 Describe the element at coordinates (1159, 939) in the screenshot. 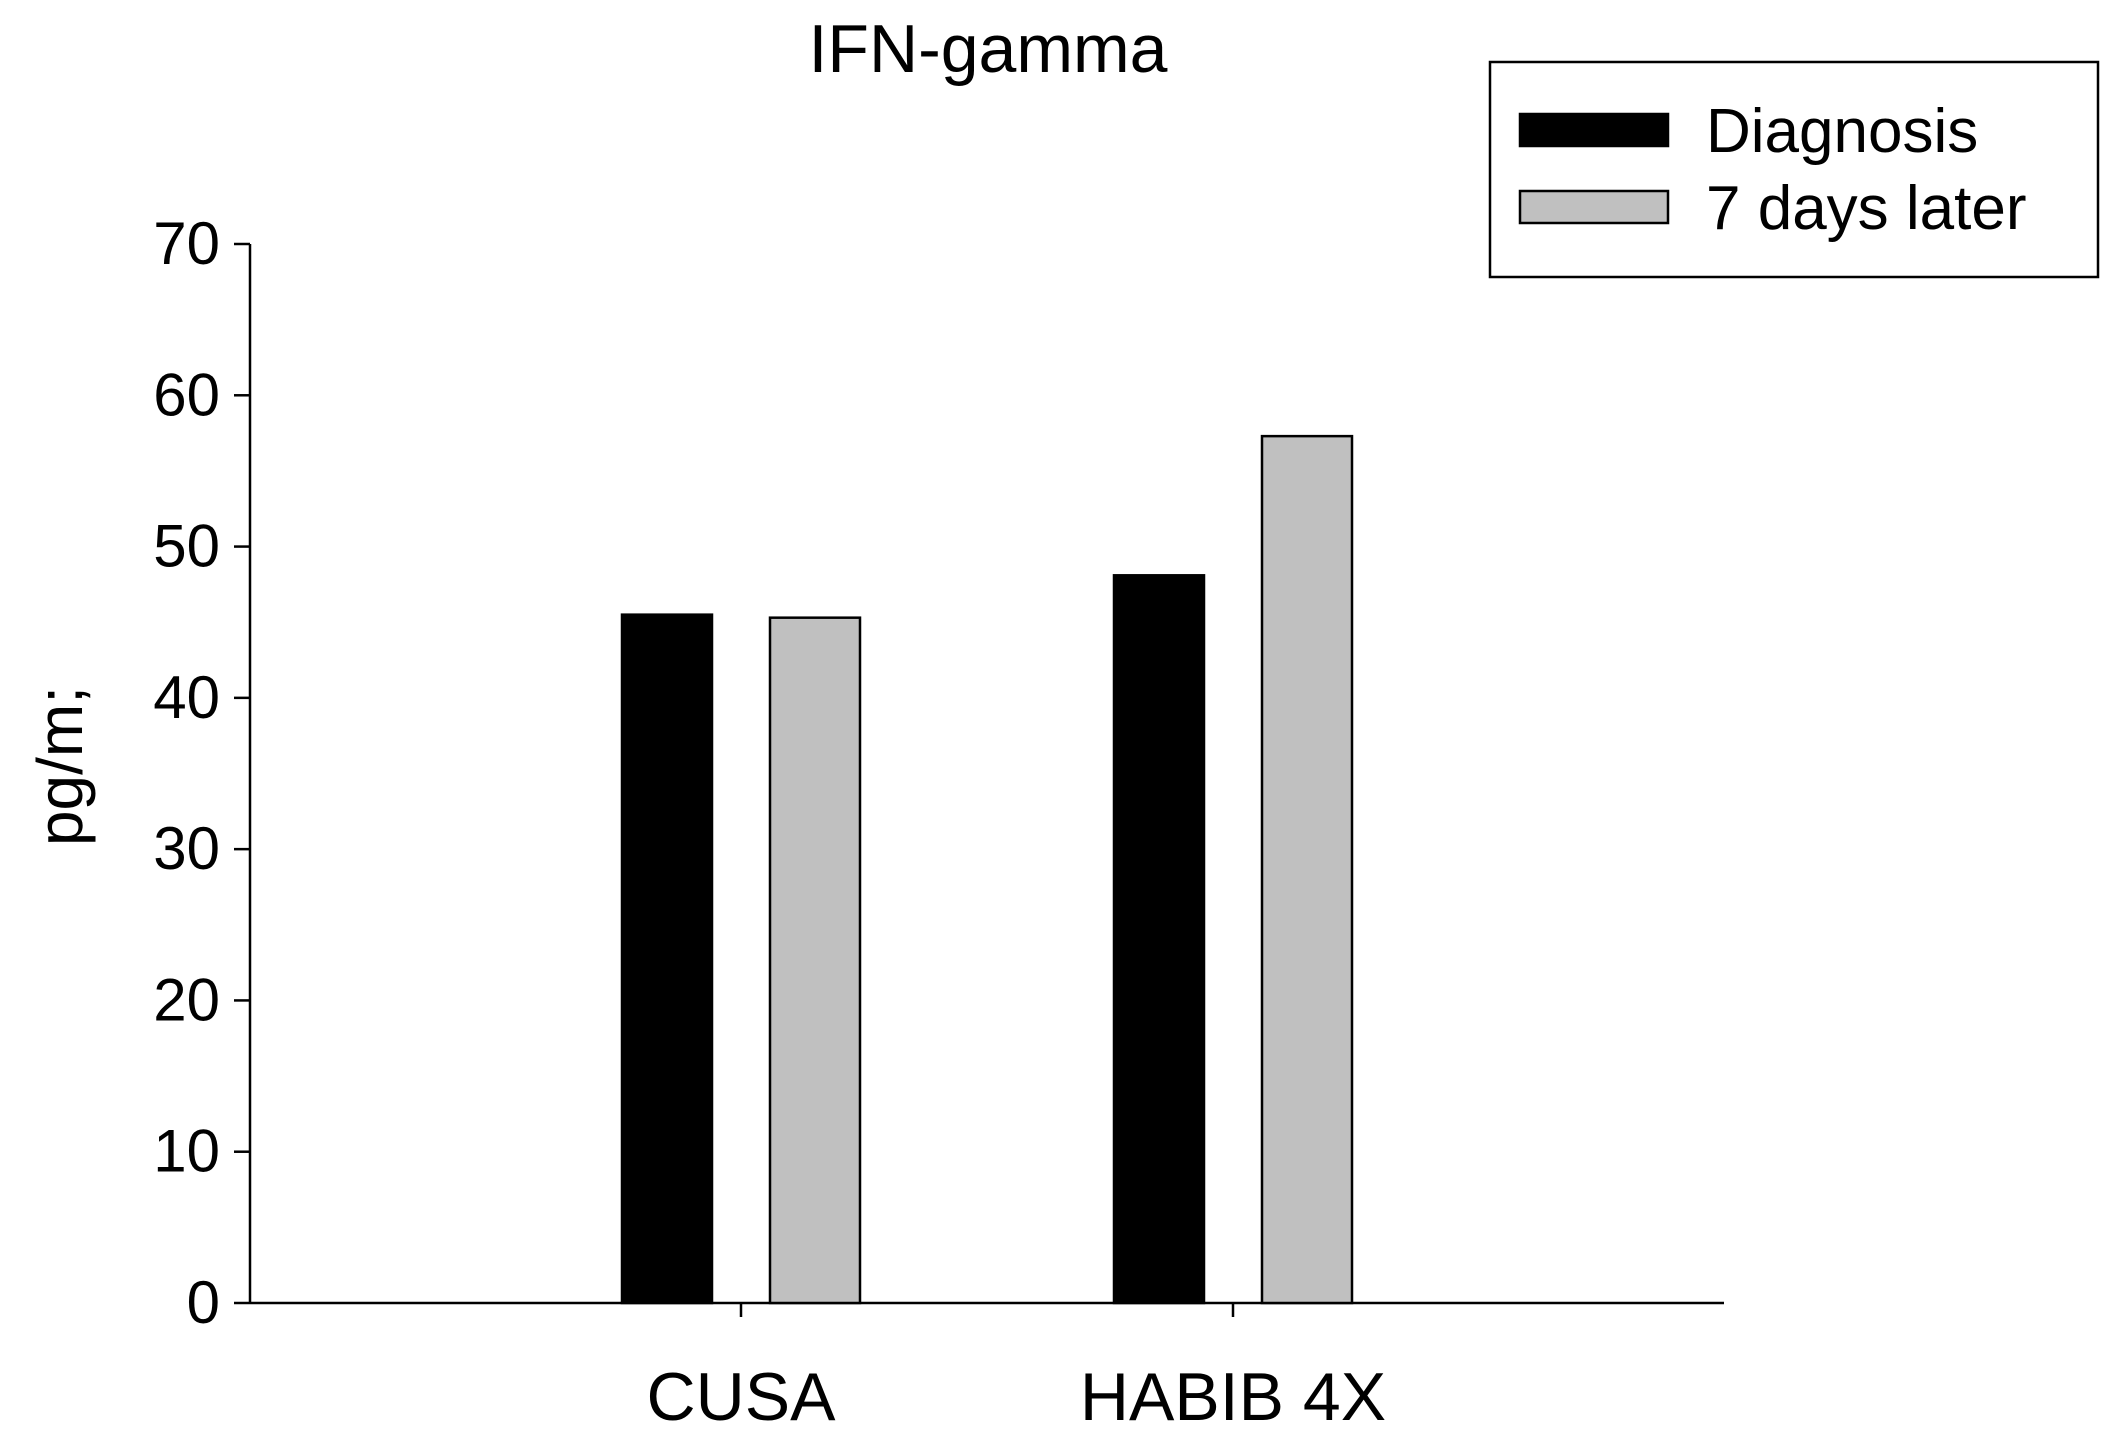

I see `bar-diagnosis-habib-4x` at that location.